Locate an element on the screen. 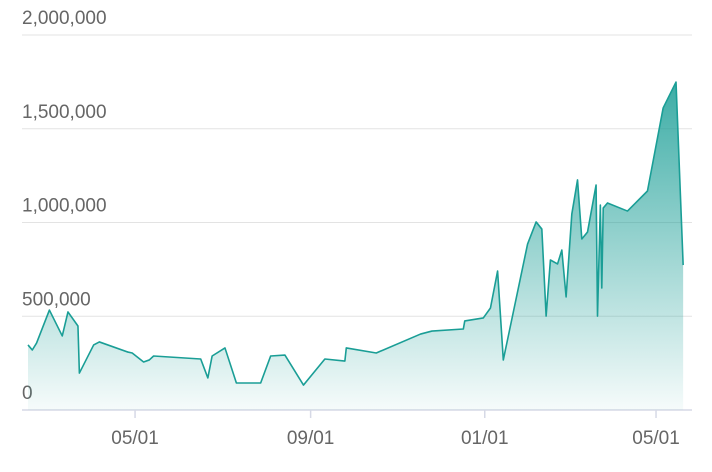  y-tick-label: 1,000,000 is located at coordinates (64, 206).